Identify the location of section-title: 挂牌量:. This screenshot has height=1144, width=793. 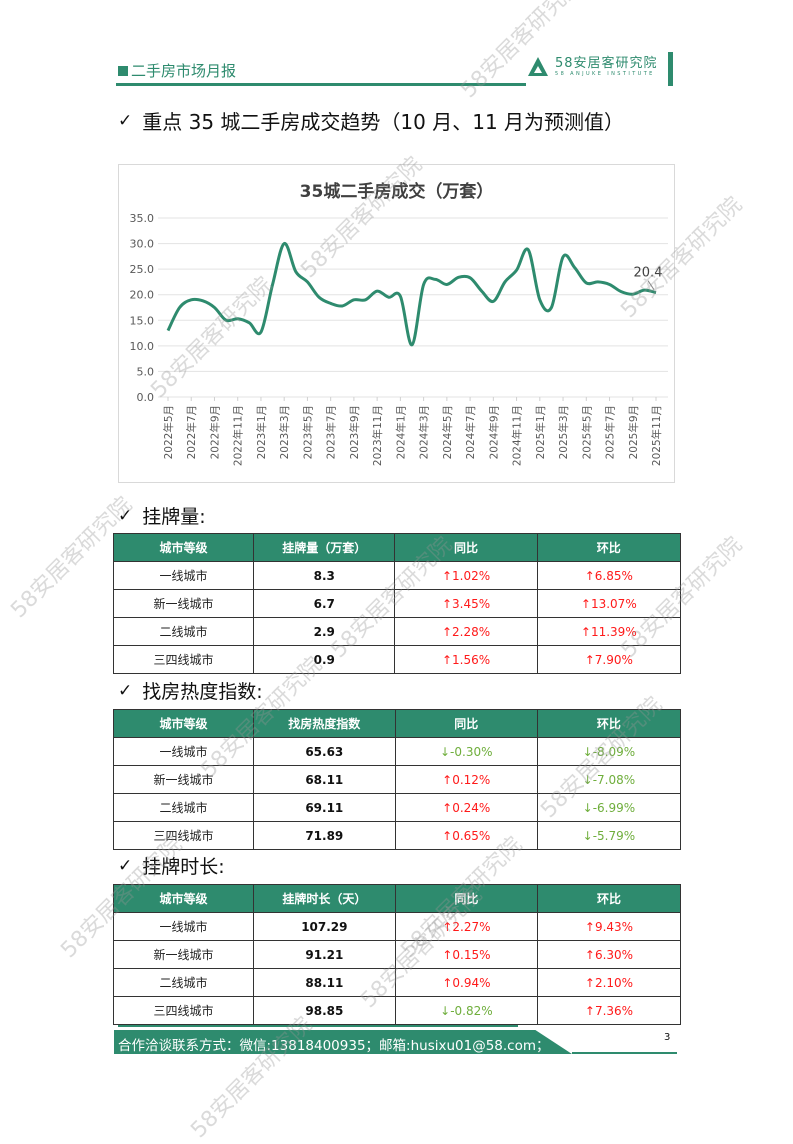
(174, 517).